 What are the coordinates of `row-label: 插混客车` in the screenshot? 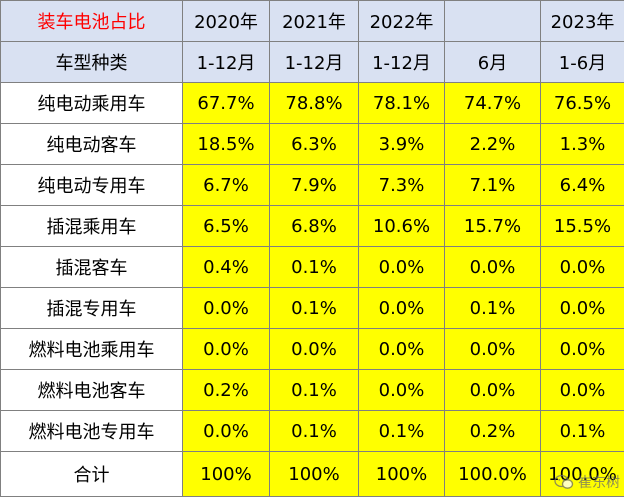 It's located at (92, 267).